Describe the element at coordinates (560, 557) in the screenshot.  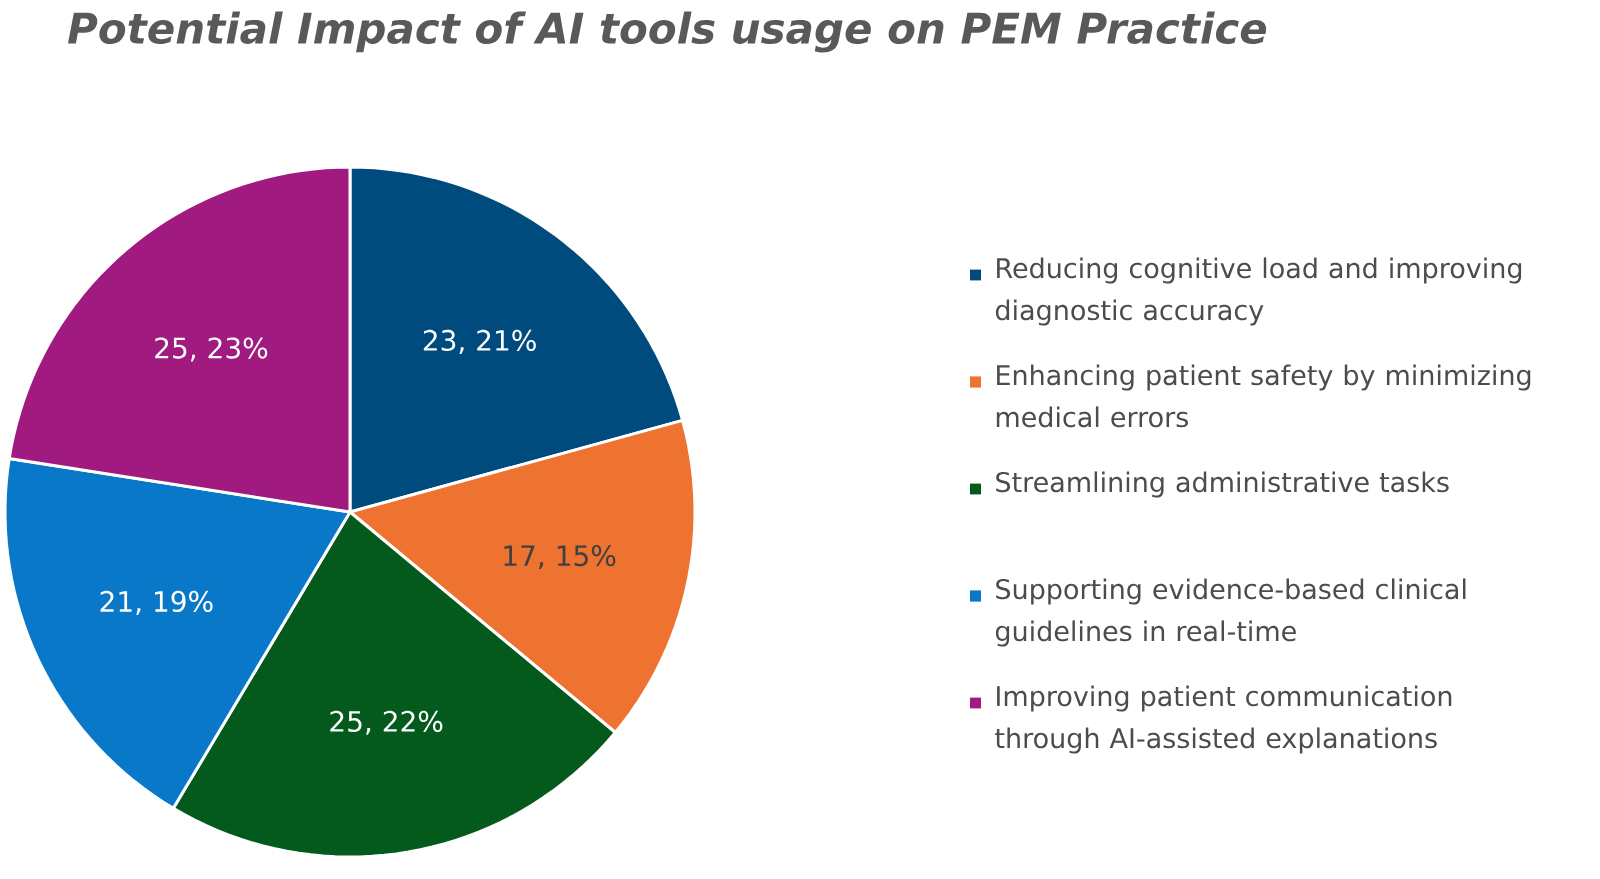
I see `data-label: 17, 15%` at that location.